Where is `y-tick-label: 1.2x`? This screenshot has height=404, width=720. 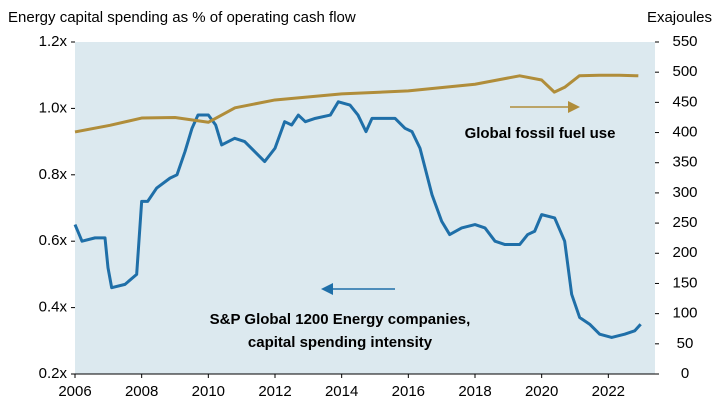 y-tick-label: 1.2x is located at coordinates (53, 41).